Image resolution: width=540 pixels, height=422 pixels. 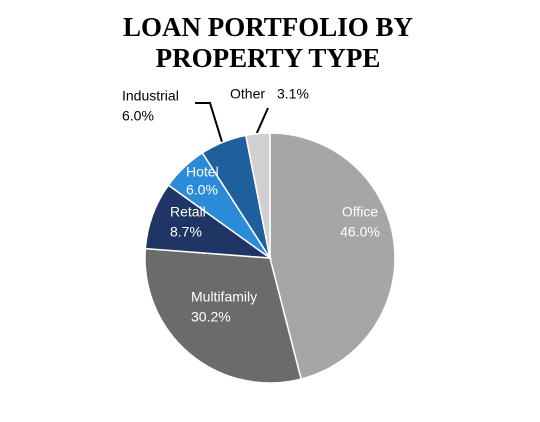 What do you see at coordinates (247, 94) in the screenshot?
I see `slice-label: Other` at bounding box center [247, 94].